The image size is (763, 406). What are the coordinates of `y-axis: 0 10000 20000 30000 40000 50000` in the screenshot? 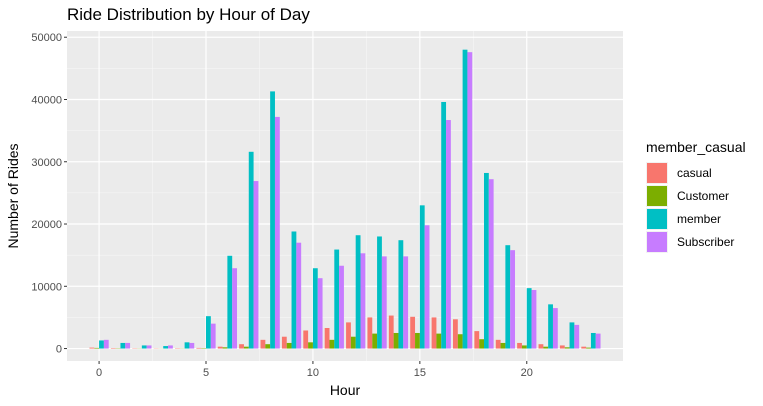 It's located at (49, 194).